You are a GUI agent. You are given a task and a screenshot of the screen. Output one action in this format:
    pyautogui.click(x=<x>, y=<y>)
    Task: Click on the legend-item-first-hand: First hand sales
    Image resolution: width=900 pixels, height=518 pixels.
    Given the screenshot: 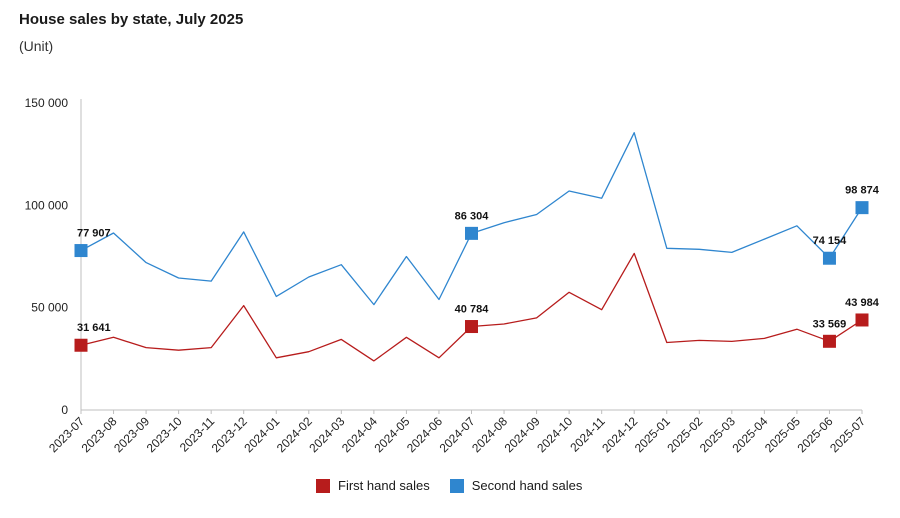 What is the action you would take?
    pyautogui.click(x=373, y=485)
    